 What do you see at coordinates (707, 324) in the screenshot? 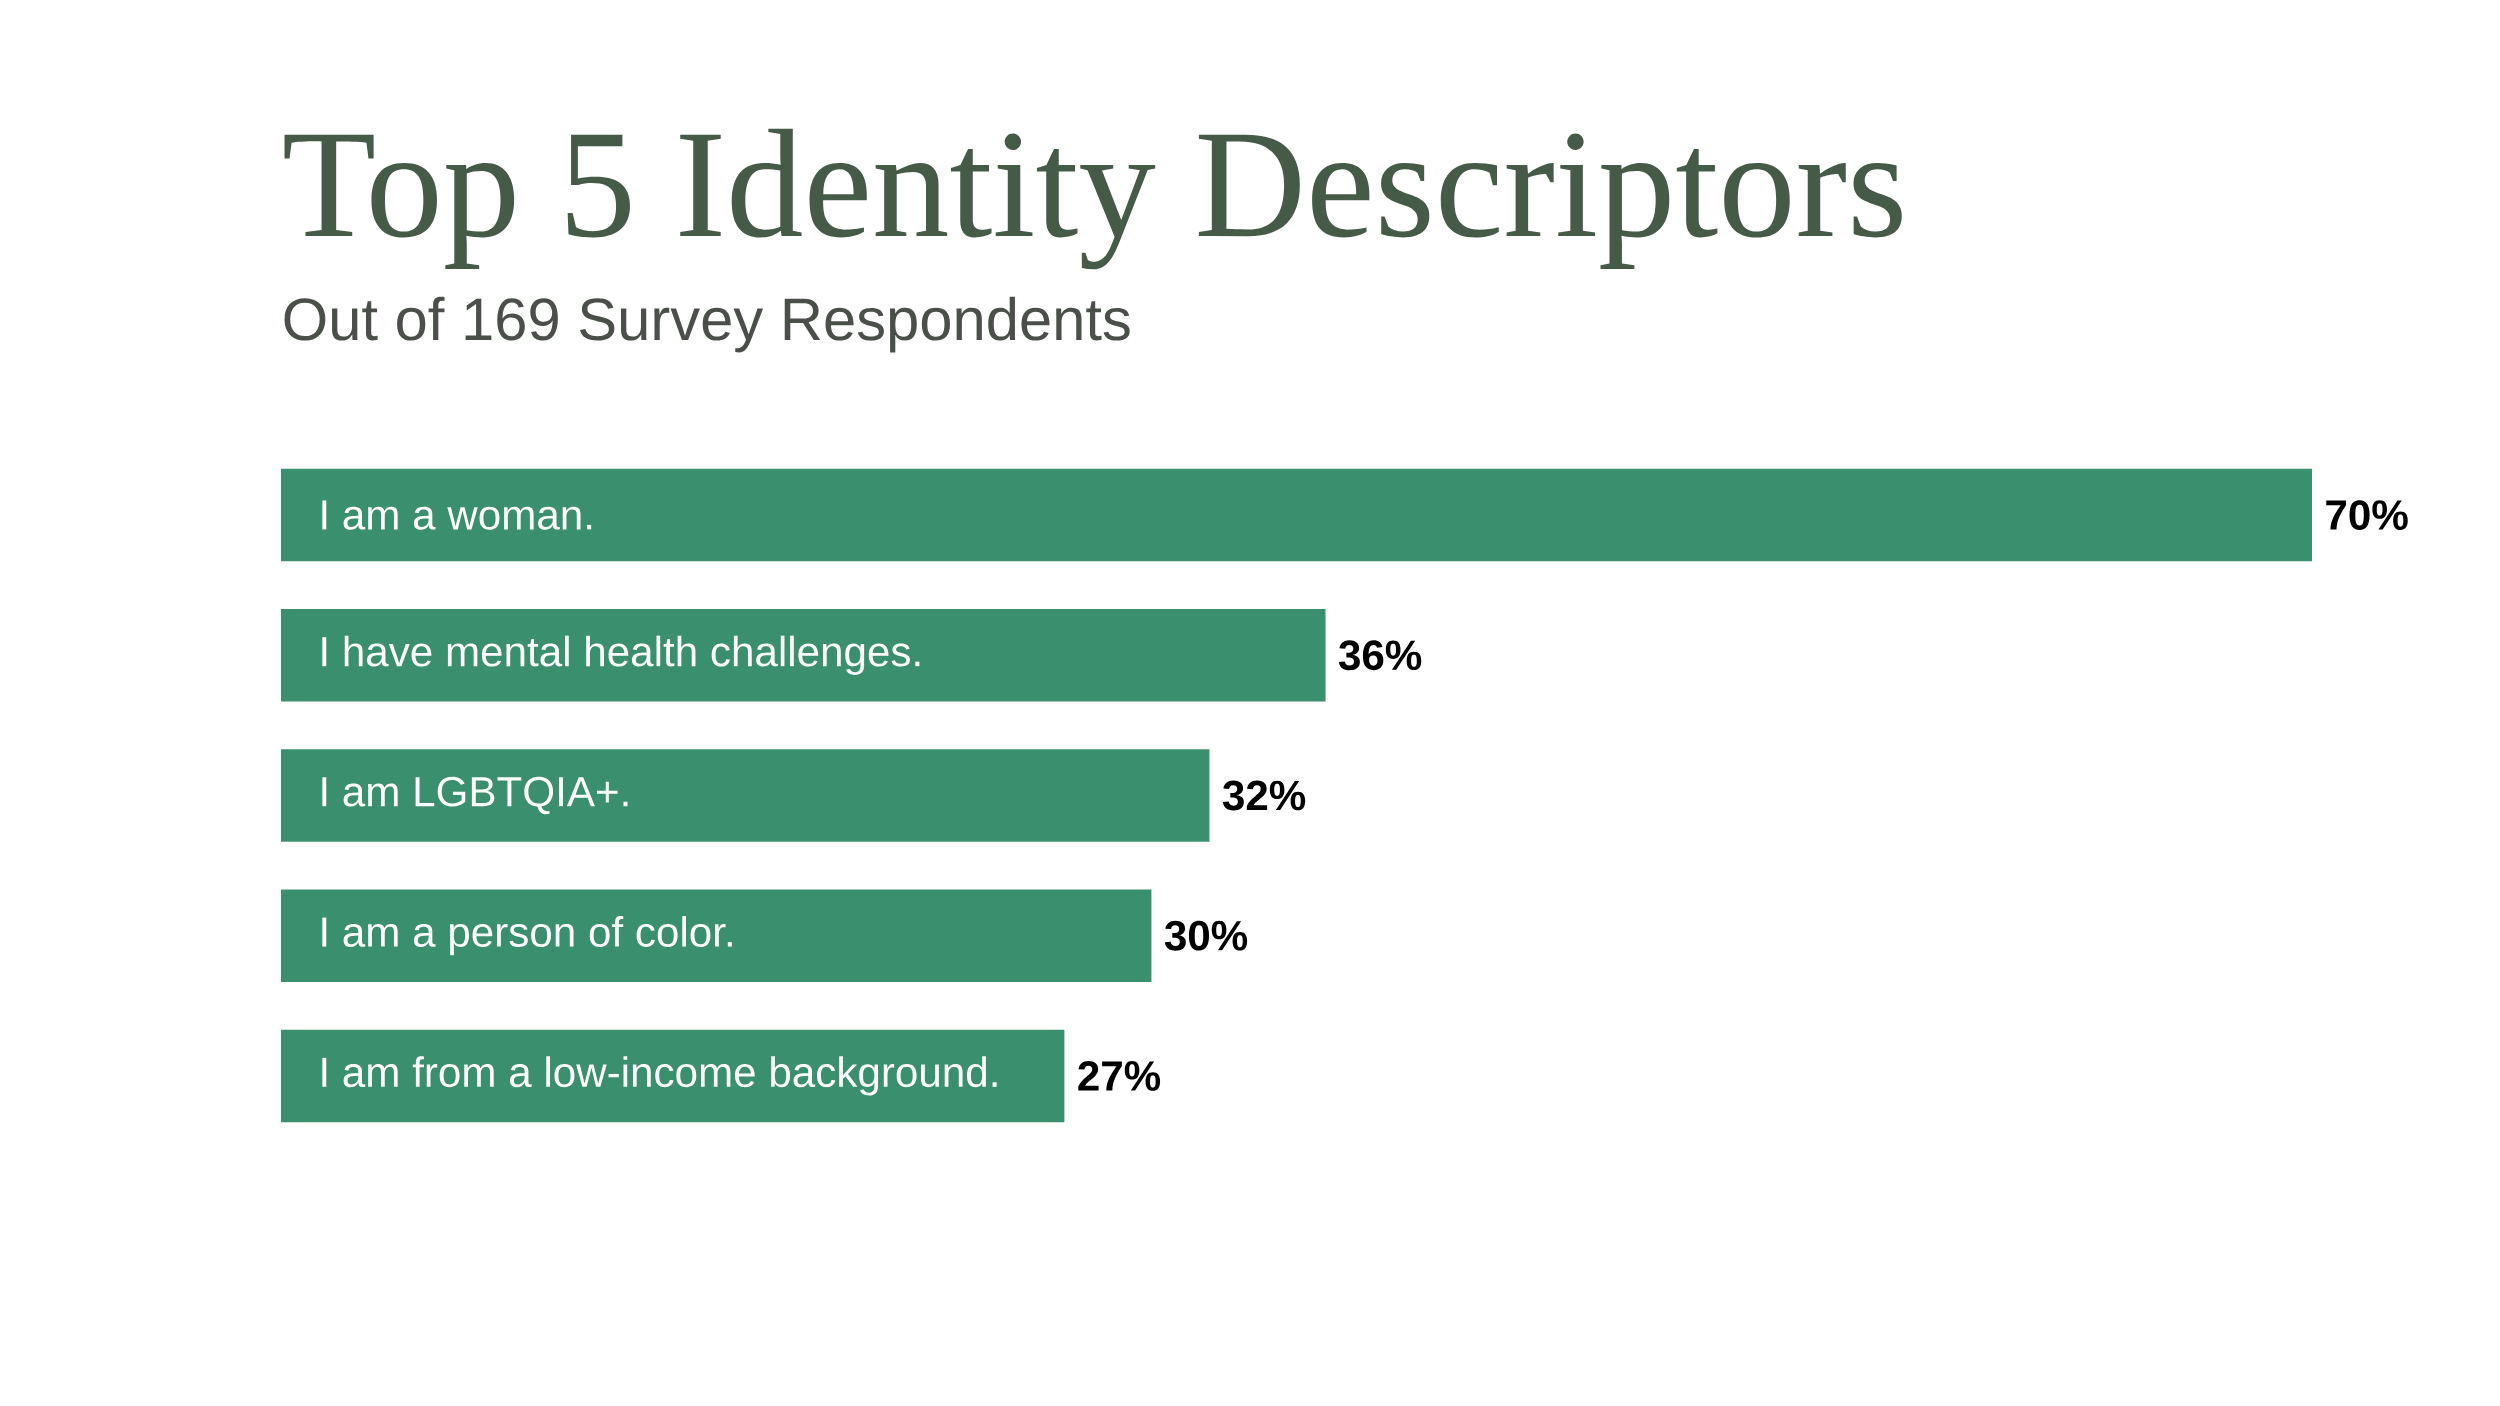
I see `chart-subtitle: Out of 169 Survey Respondents` at bounding box center [707, 324].